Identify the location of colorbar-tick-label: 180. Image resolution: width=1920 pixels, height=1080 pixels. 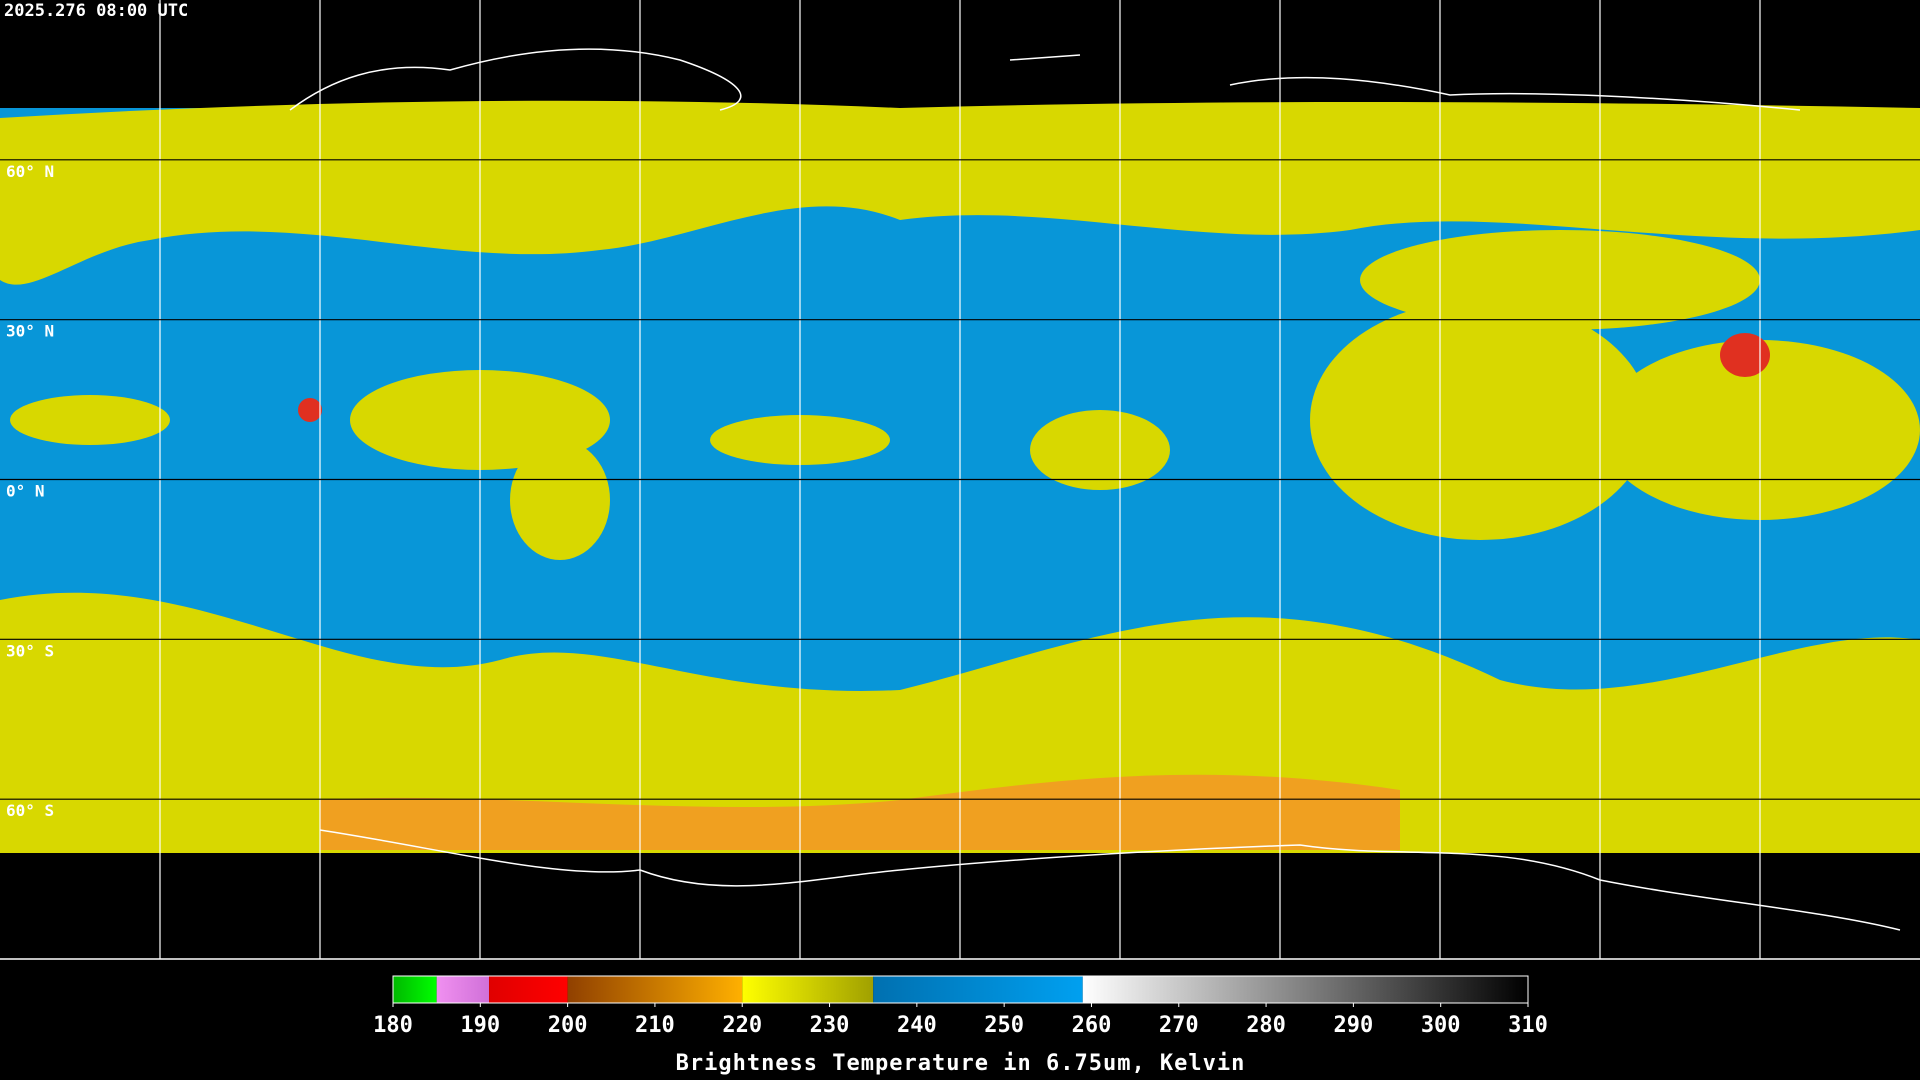
(393, 1025).